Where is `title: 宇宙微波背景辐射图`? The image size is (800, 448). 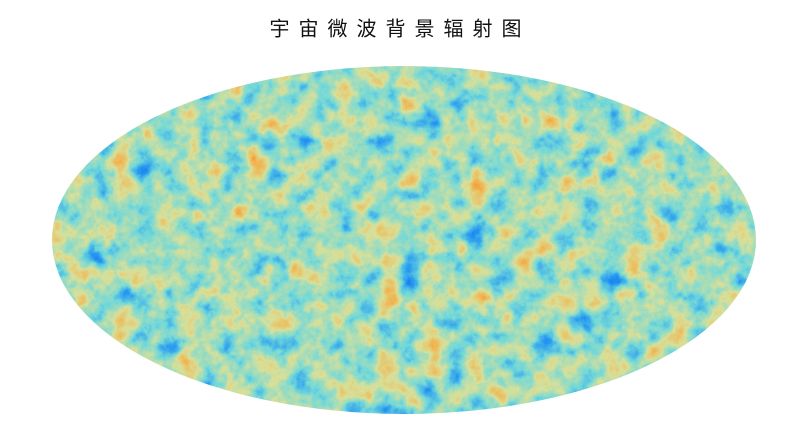
title: 宇宙微波背景辐射图 is located at coordinates (400, 29).